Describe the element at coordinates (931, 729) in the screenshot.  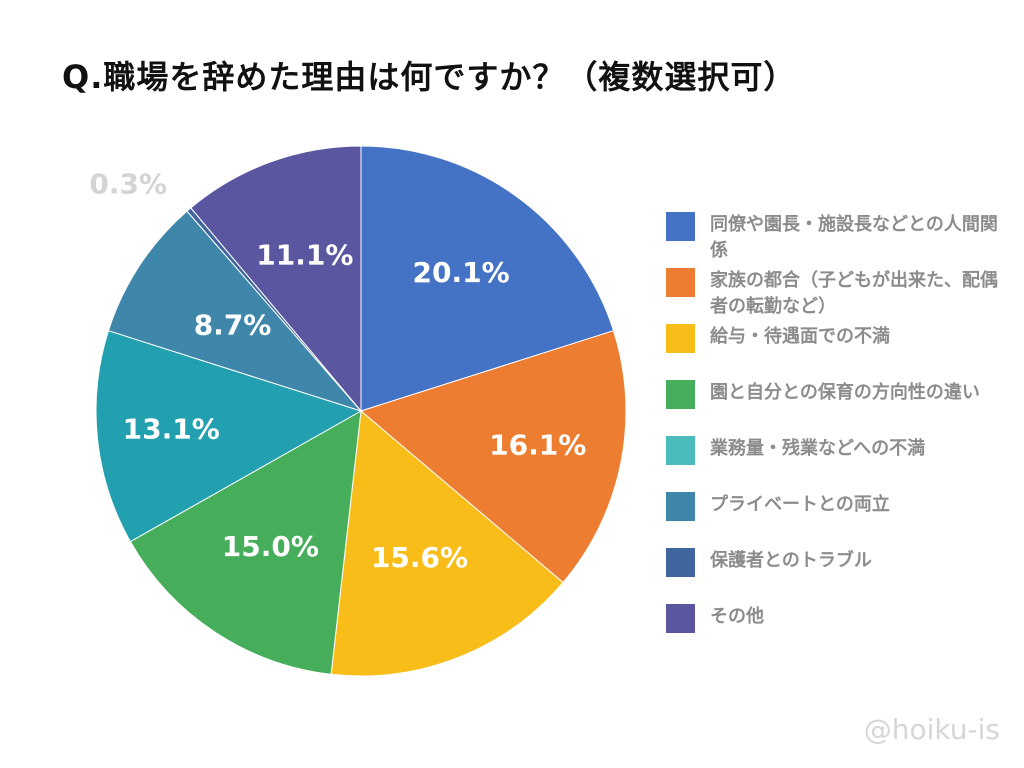
I see `watermark: @hoiku-is` at that location.